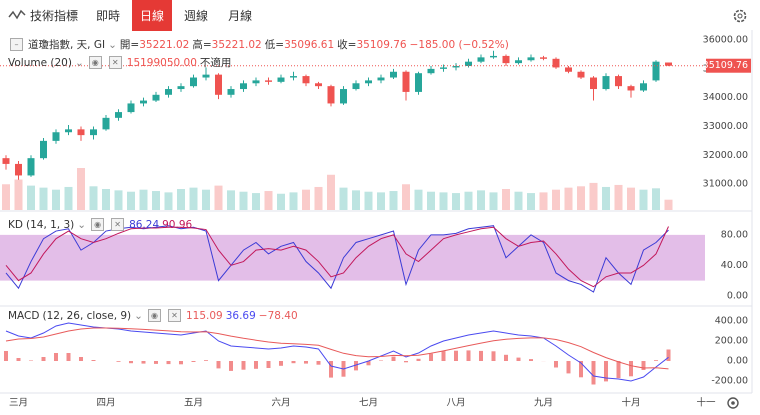 Image resolution: width=760 pixels, height=415 pixels. Describe the element at coordinates (630, 403) in the screenshot. I see `x-tick-label: 十月` at that location.